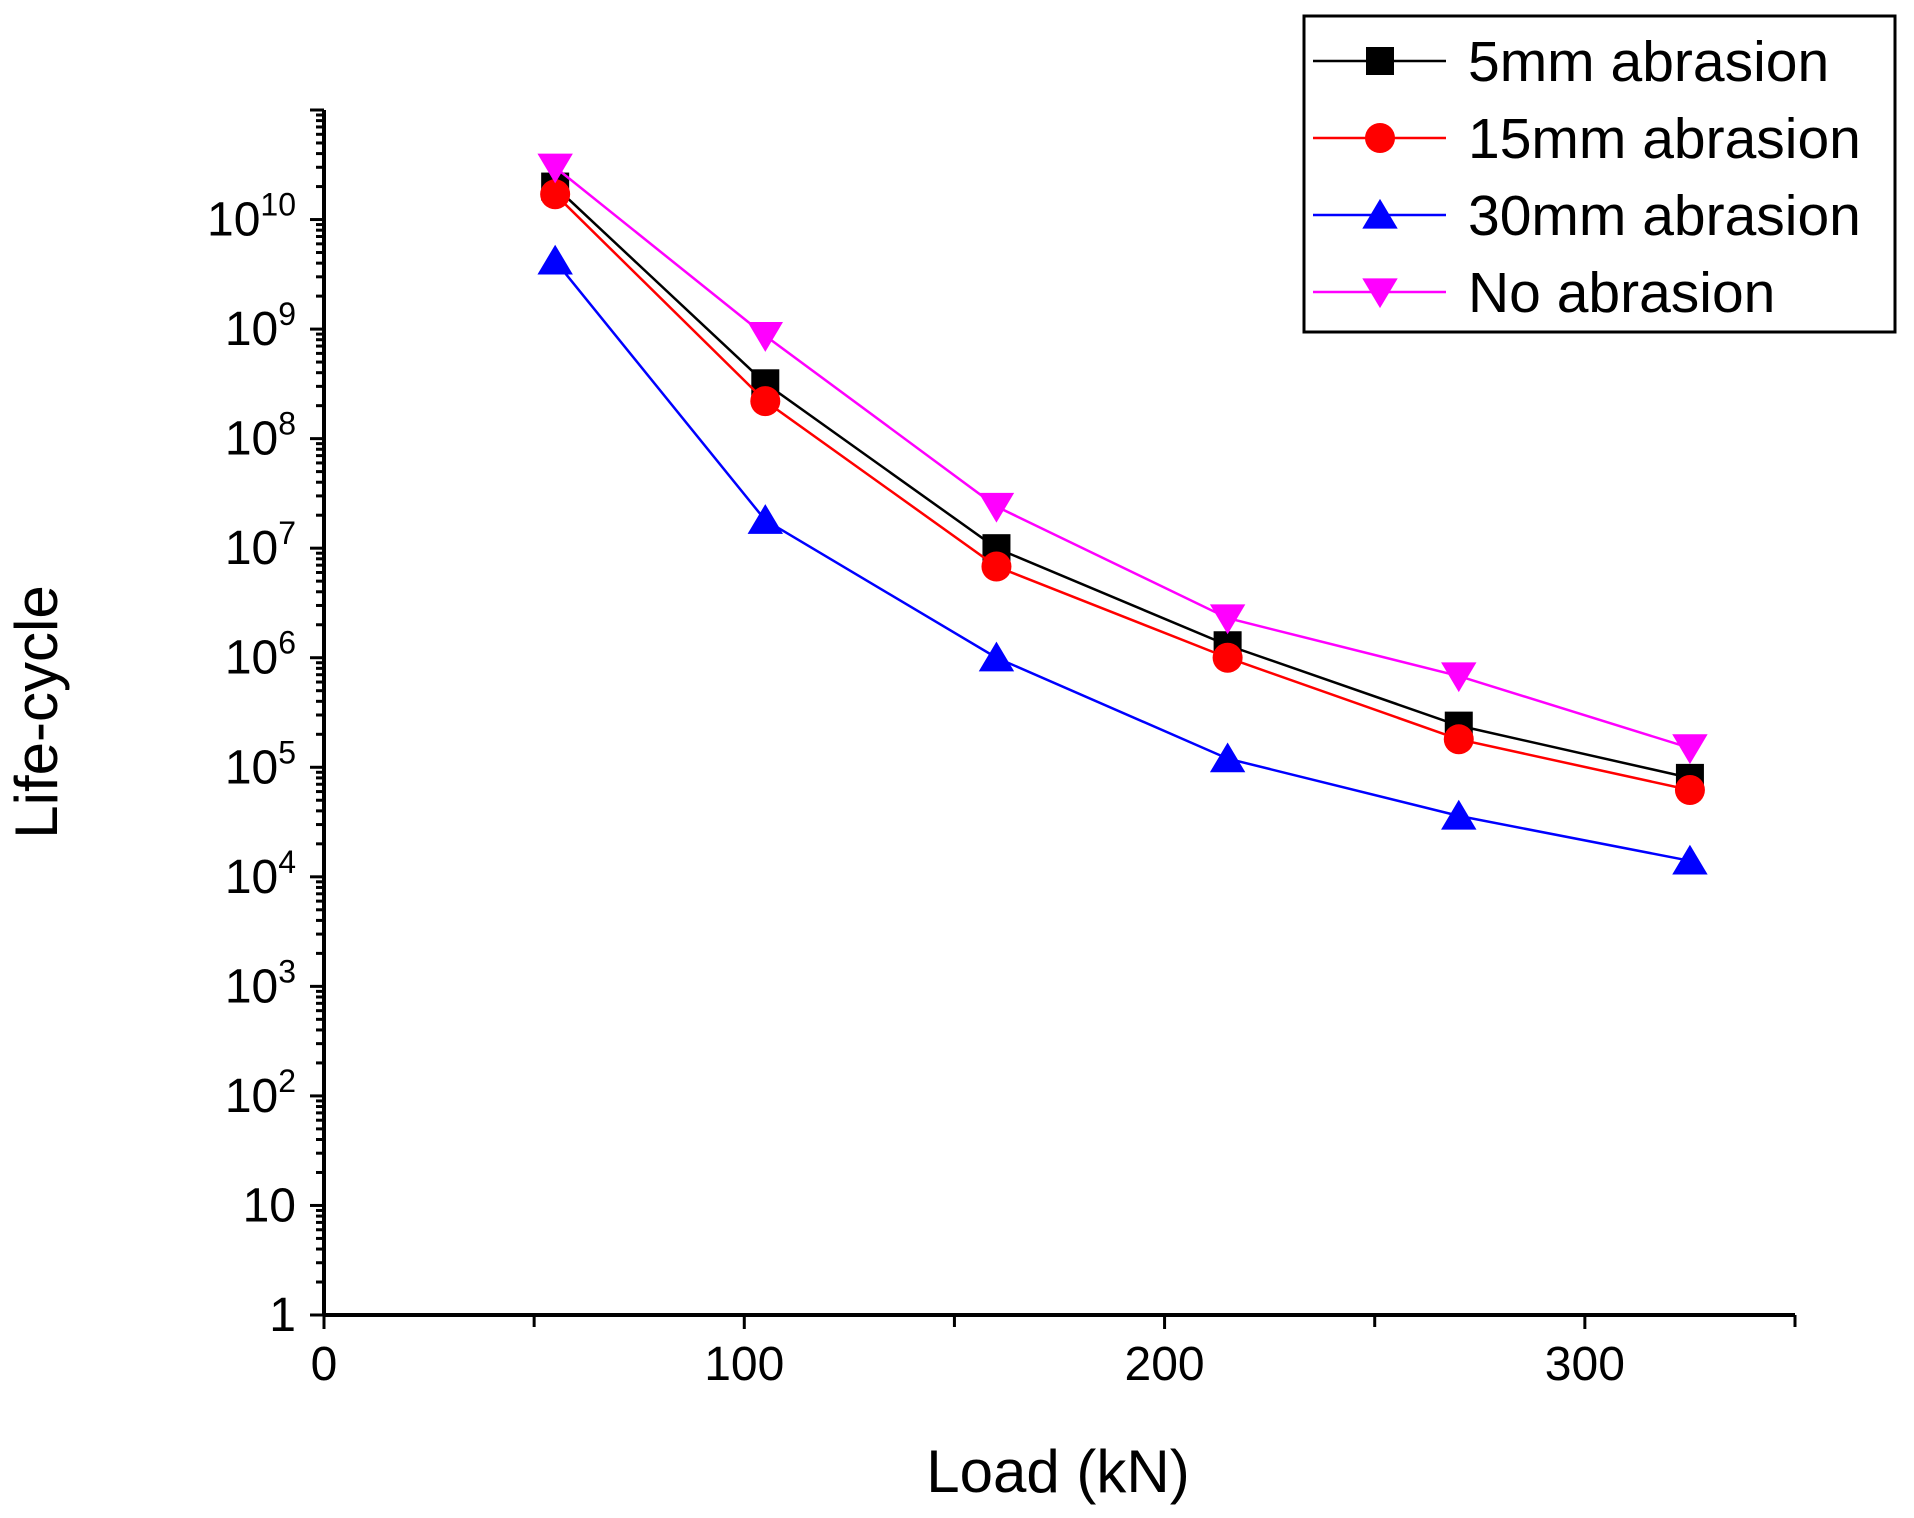 This screenshot has width=1914, height=1518. I want to click on y-tick-label: 10⁴, so click(260, 874).